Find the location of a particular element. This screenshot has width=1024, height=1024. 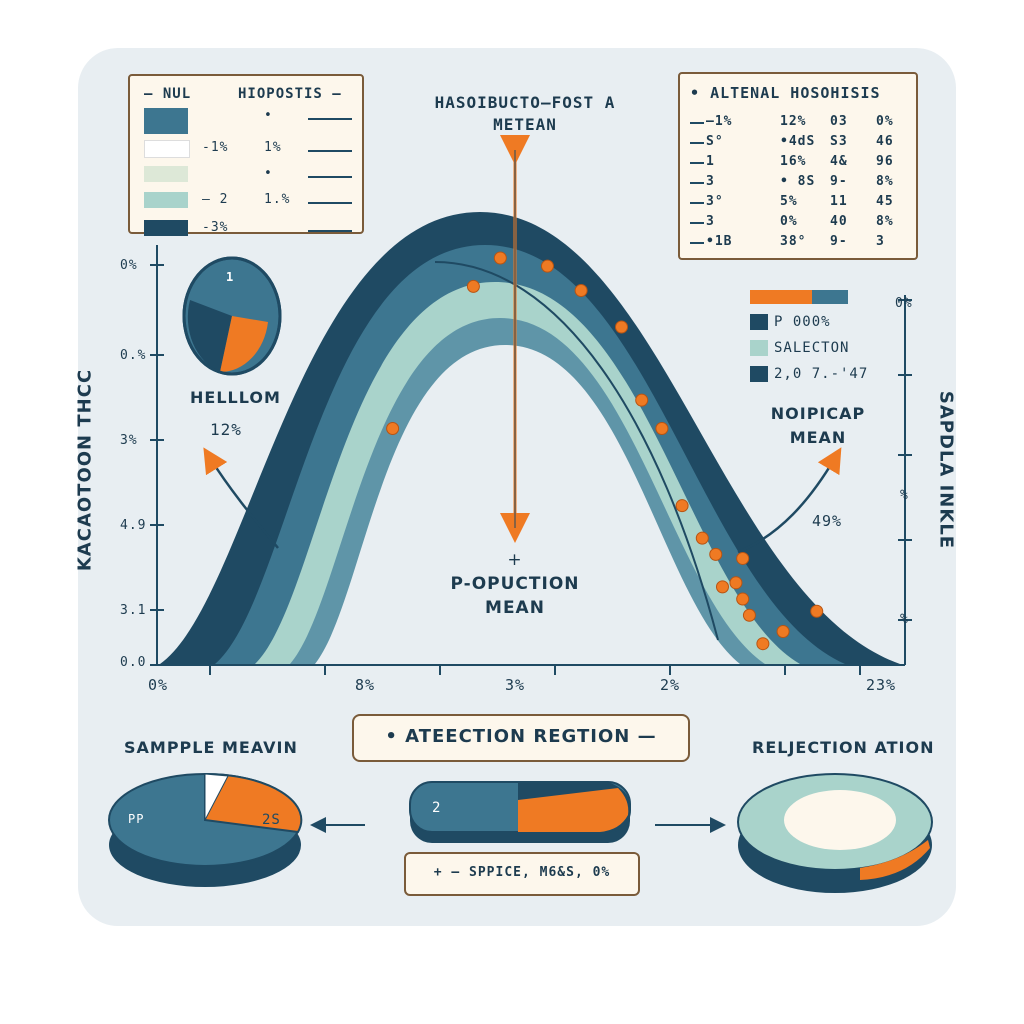

left-mean-arrow is located at coordinates (241, 498).